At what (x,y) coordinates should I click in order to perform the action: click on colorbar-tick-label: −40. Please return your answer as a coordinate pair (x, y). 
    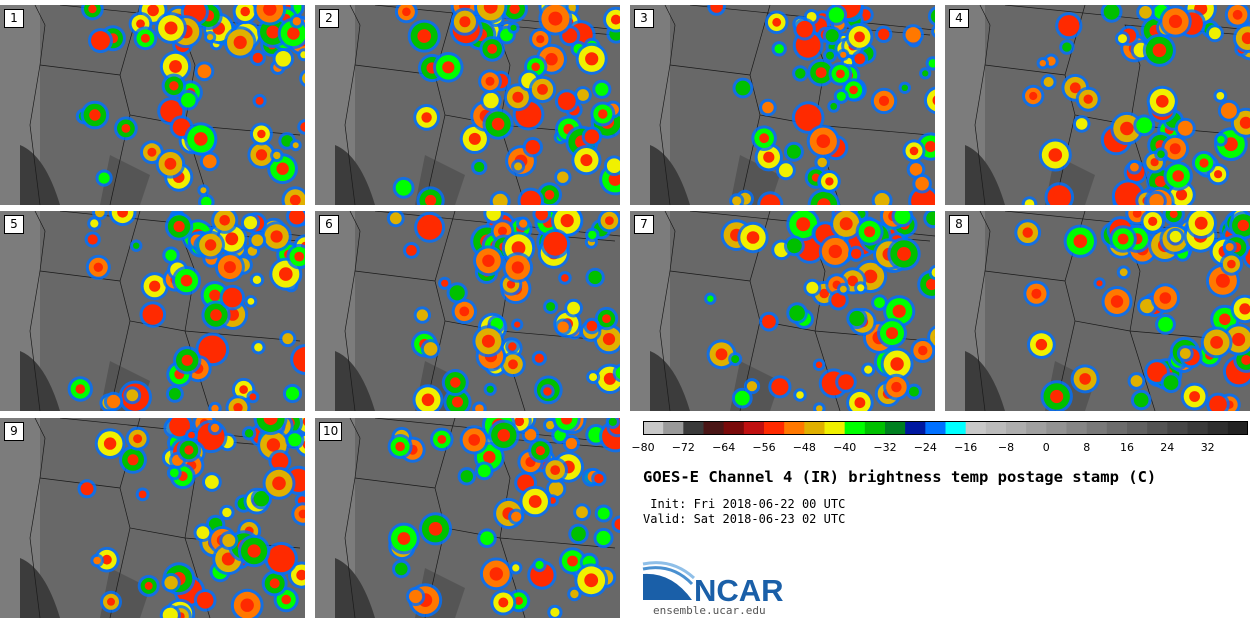
    Looking at the image, I should click on (845, 447).